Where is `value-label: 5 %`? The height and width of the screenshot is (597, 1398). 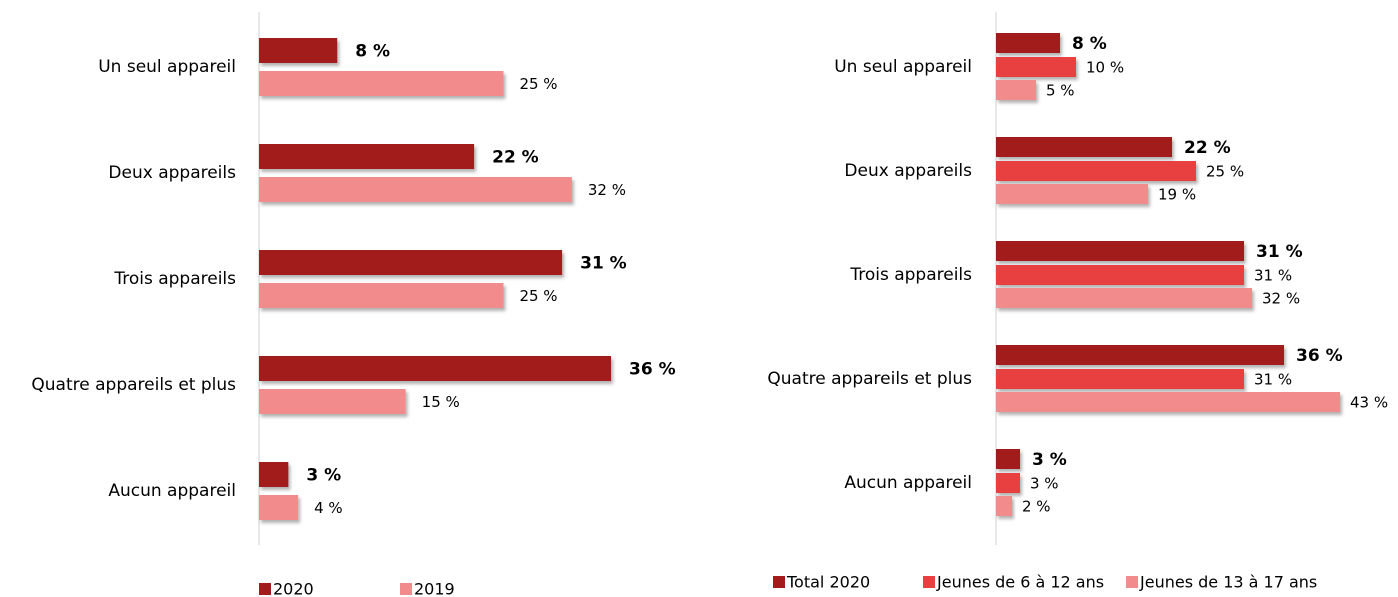
value-label: 5 % is located at coordinates (1060, 91).